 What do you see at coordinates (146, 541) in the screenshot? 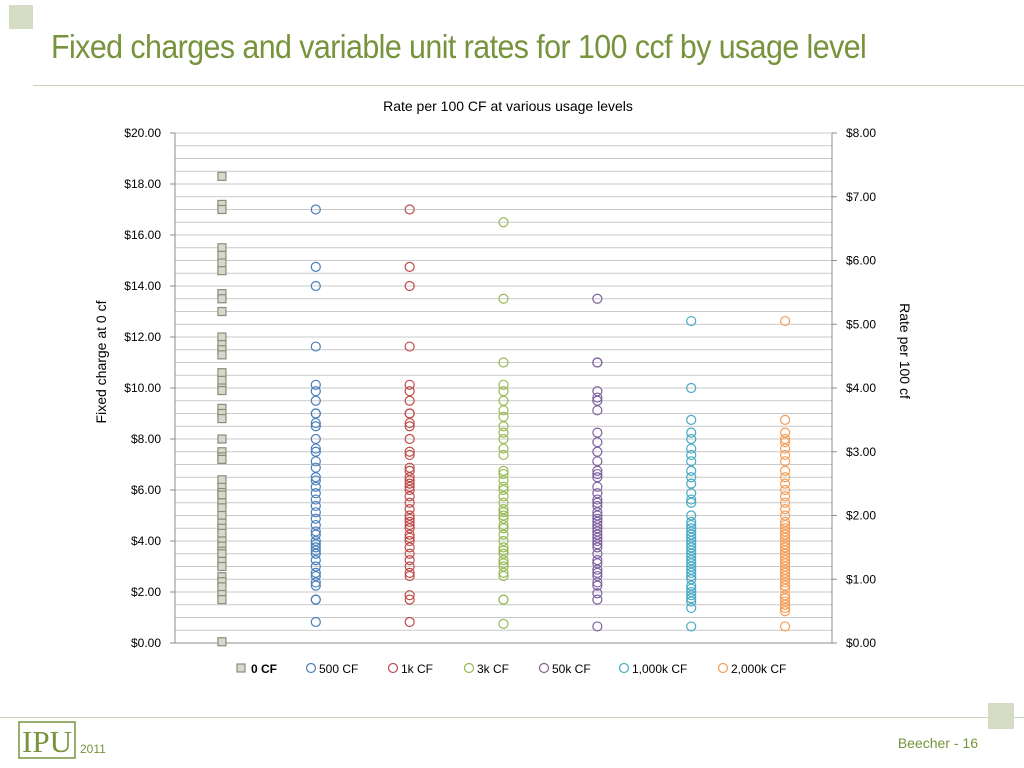
I see `left-tick-label: $4.00` at bounding box center [146, 541].